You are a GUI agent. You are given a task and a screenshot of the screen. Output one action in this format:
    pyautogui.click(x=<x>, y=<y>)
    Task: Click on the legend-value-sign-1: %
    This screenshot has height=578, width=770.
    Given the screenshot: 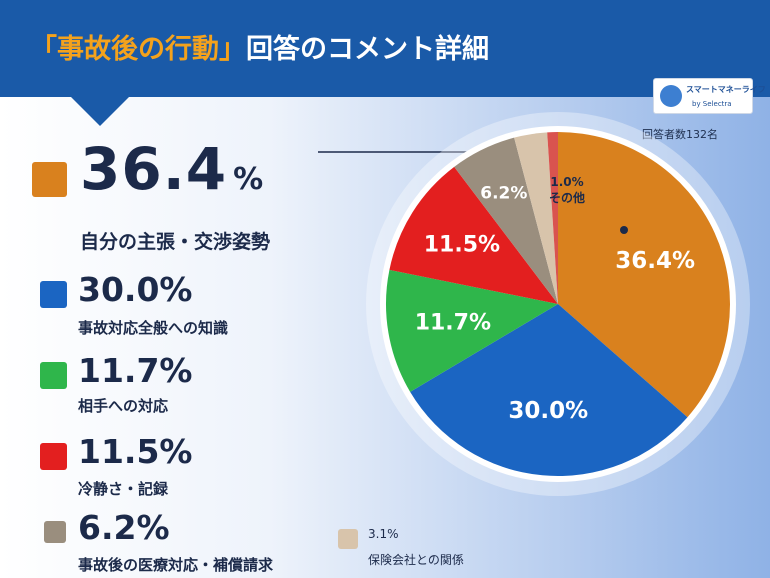 What is the action you would take?
    pyautogui.click(x=249, y=179)
    